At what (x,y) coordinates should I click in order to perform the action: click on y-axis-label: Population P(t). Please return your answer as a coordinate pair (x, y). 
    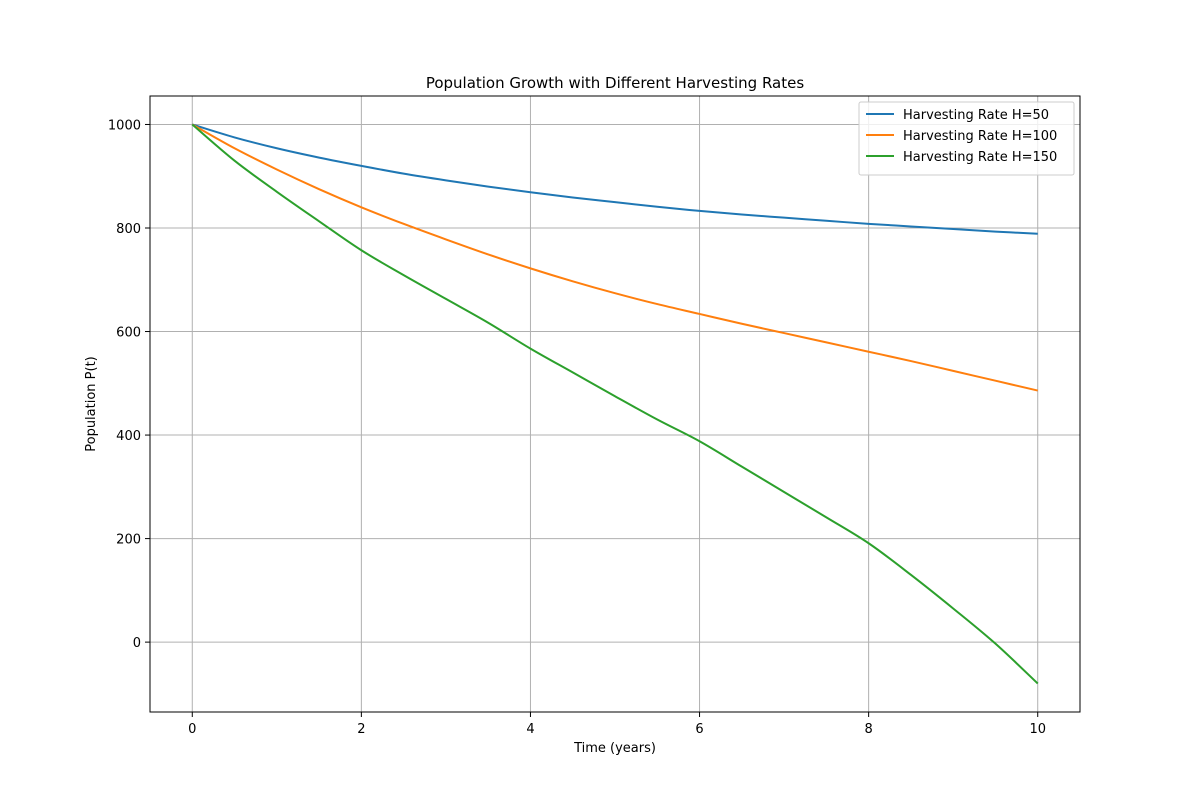
    Looking at the image, I should click on (91, 404).